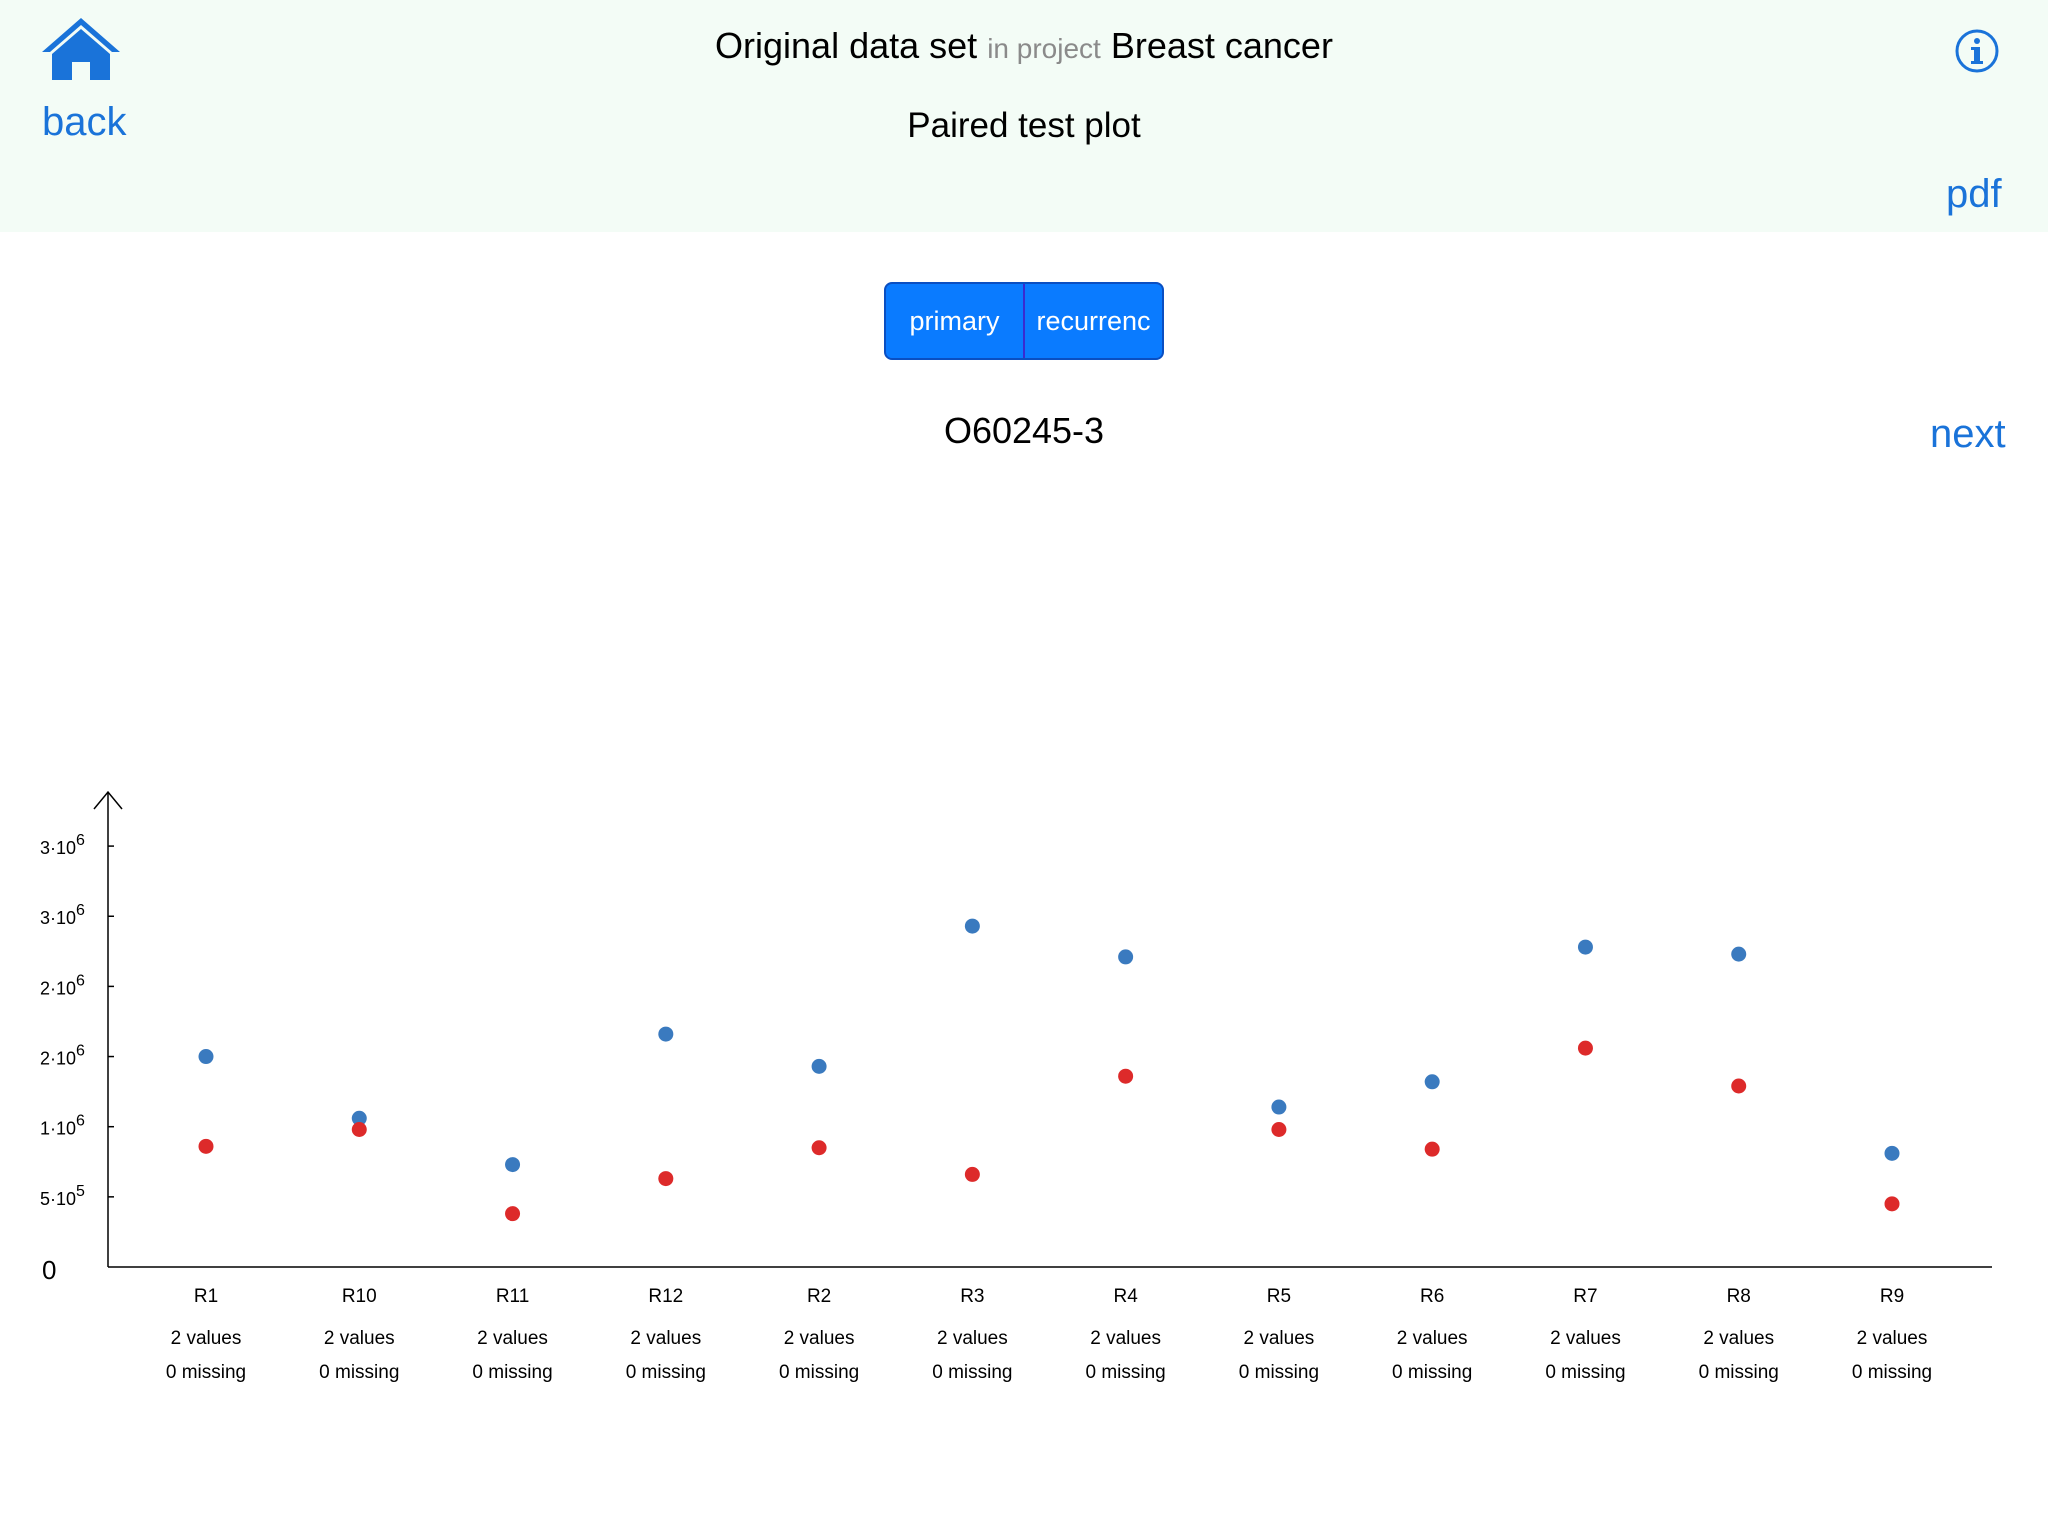  What do you see at coordinates (1024, 125) in the screenshot?
I see `page-subtitle: Paired test plot` at bounding box center [1024, 125].